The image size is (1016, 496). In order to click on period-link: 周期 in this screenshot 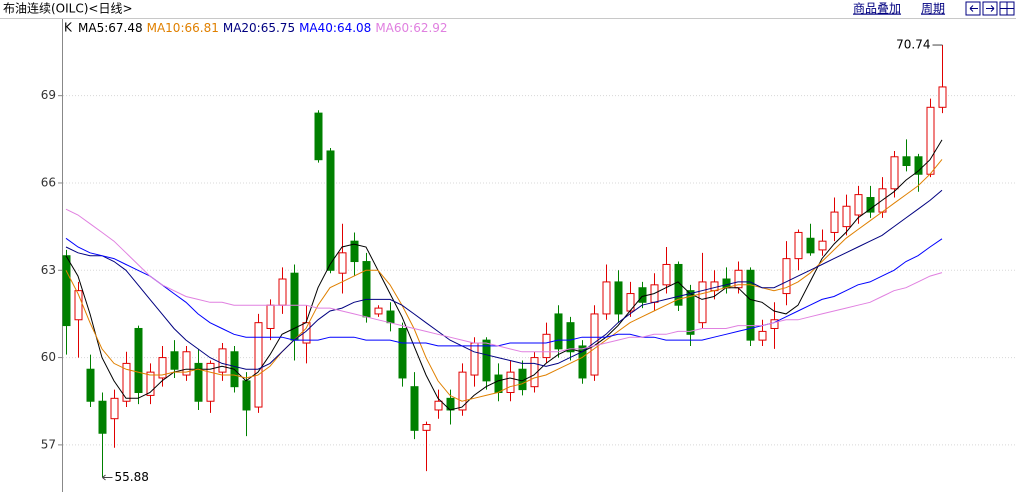, I will do `click(933, 9)`.